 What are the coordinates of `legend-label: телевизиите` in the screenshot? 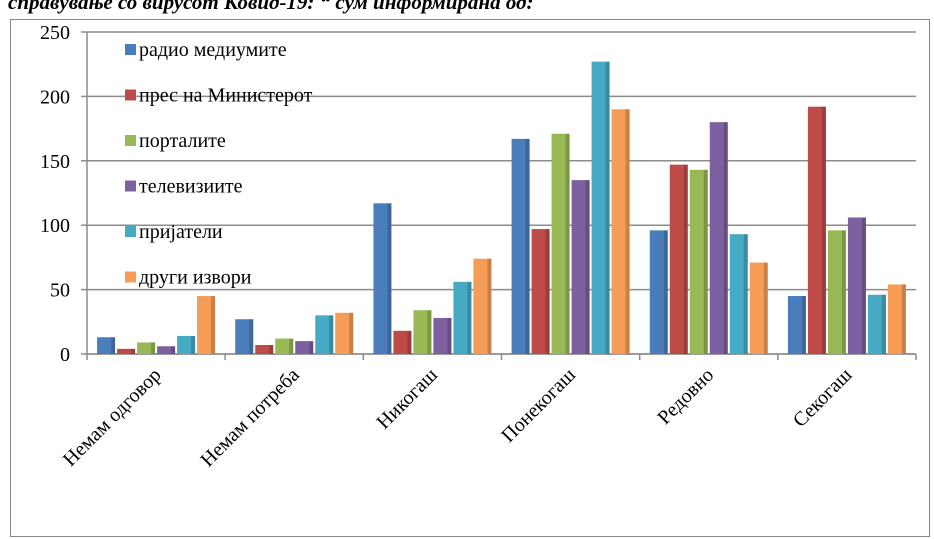 It's located at (191, 187).